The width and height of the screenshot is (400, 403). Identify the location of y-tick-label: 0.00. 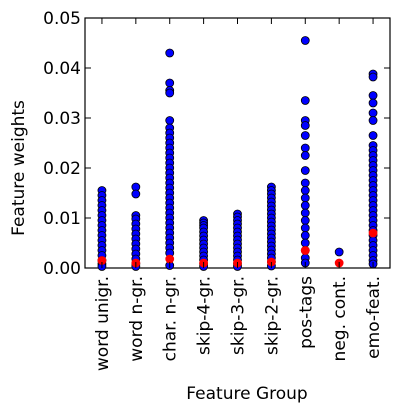
(62, 269).